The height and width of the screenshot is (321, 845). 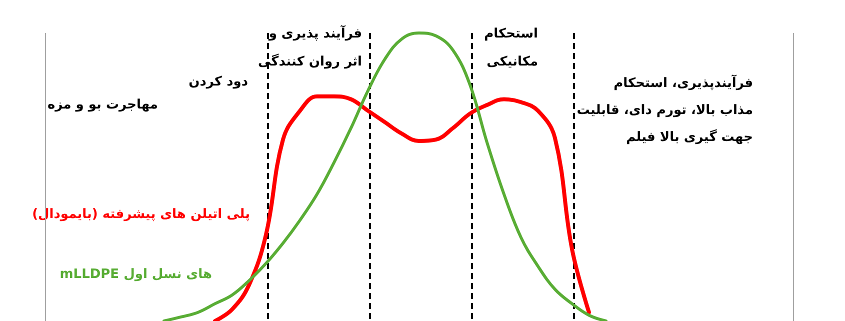 I want to click on series-label: mLLDPE های نسل اول, so click(x=136, y=274).